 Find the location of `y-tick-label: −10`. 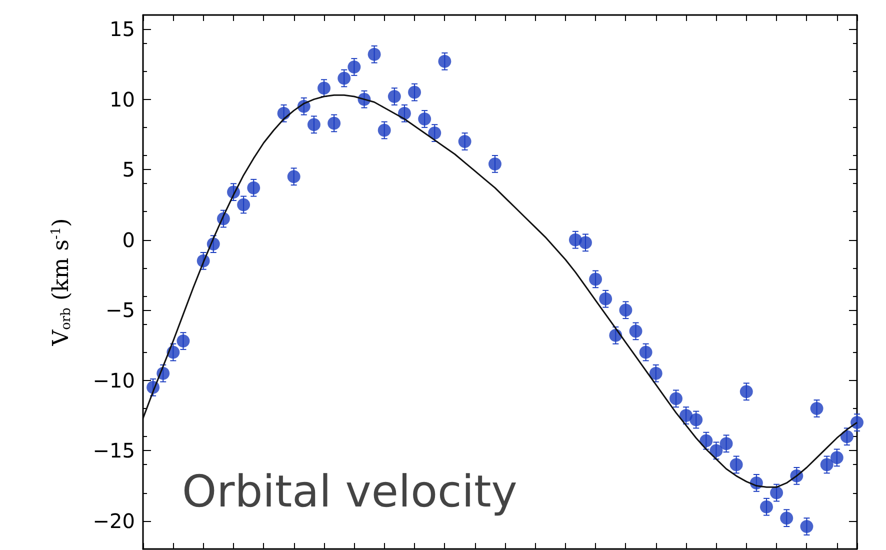

y-tick-label: −10 is located at coordinates (113, 380).